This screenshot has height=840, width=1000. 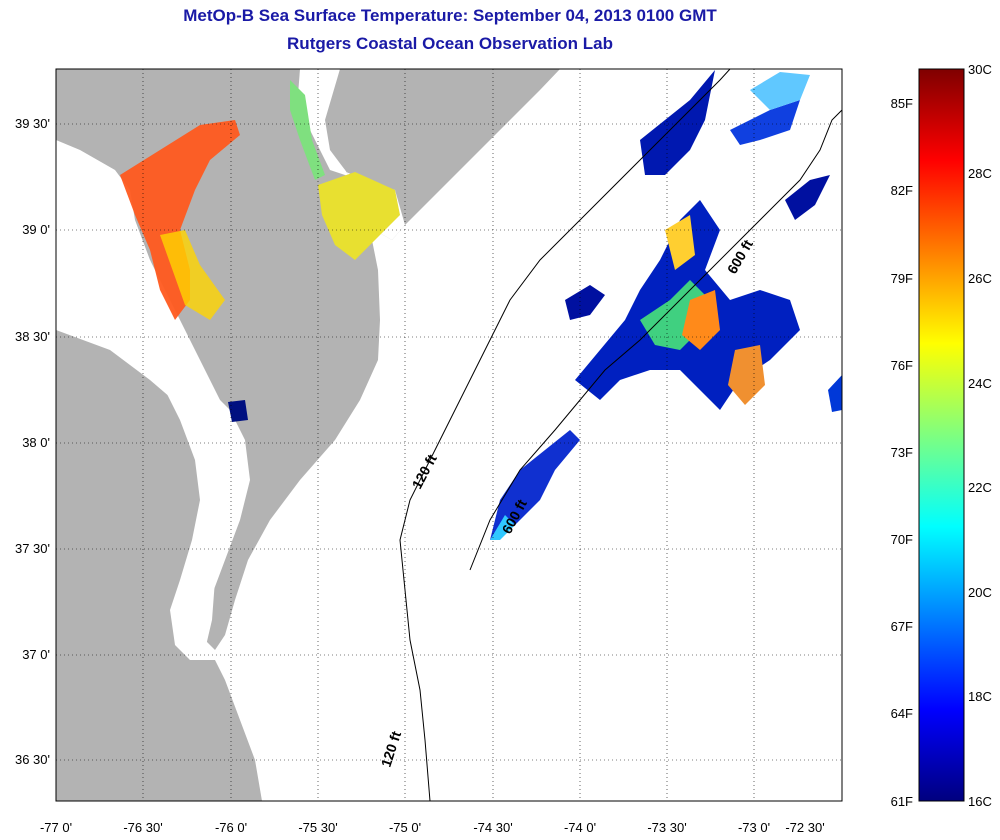 I want to click on colorbar-f-label: 76F, so click(x=902, y=365).